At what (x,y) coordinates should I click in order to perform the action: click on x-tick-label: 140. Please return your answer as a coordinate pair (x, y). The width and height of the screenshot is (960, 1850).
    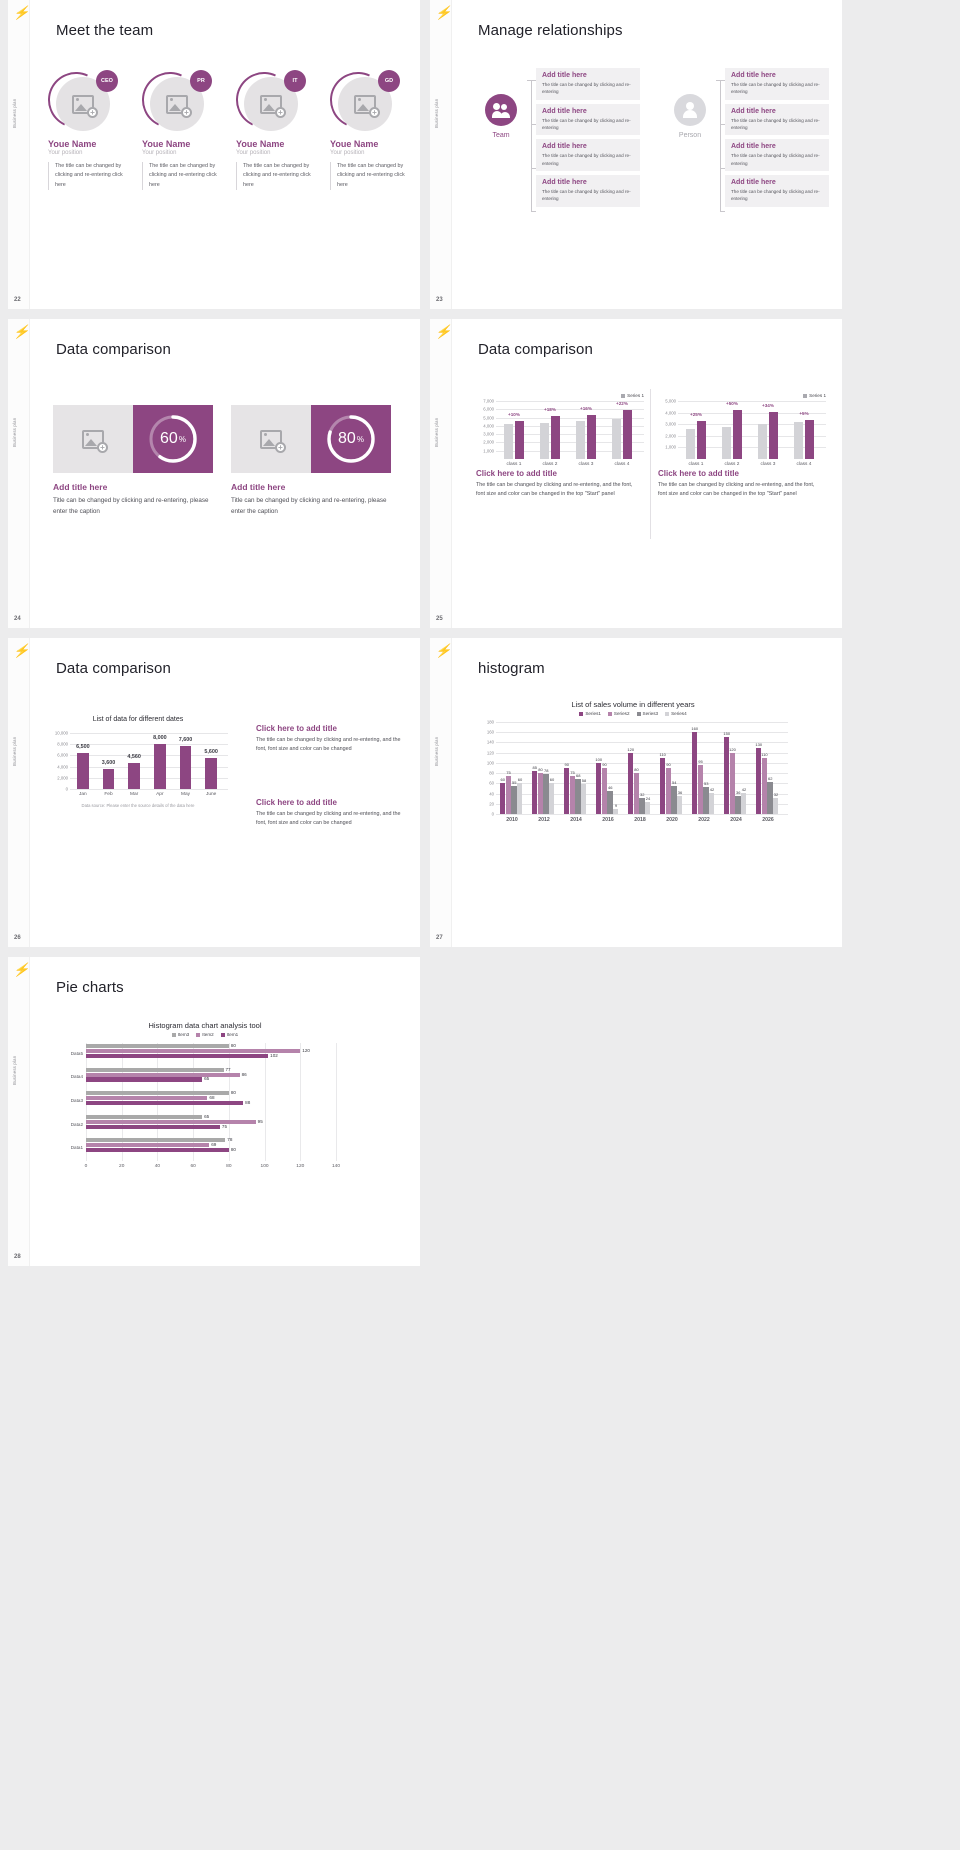
    Looking at the image, I should click on (336, 1166).